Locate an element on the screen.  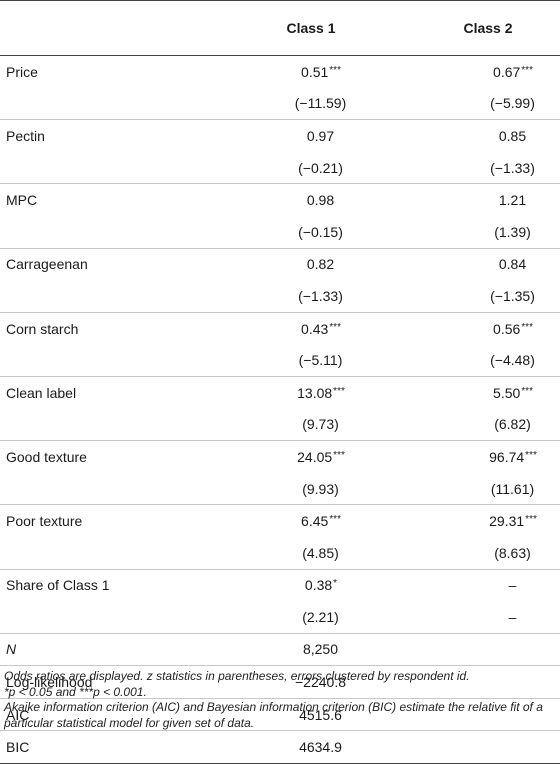
table-row: Pectin 0.97 0.85 is located at coordinates (280, 136).